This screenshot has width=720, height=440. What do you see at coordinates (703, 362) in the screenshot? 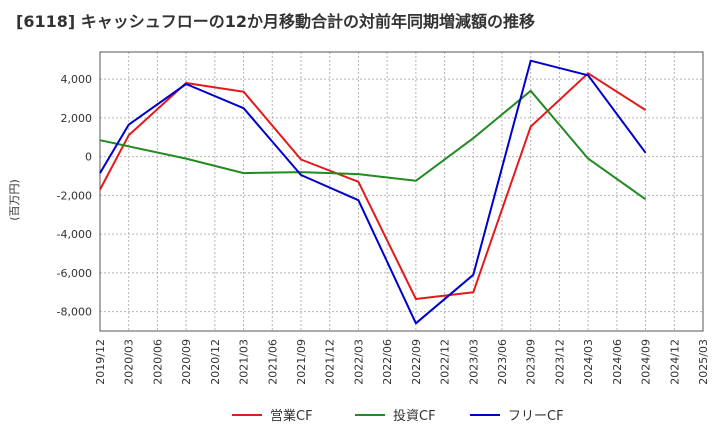
I see `x-tick-label: 2025/03` at bounding box center [703, 362].